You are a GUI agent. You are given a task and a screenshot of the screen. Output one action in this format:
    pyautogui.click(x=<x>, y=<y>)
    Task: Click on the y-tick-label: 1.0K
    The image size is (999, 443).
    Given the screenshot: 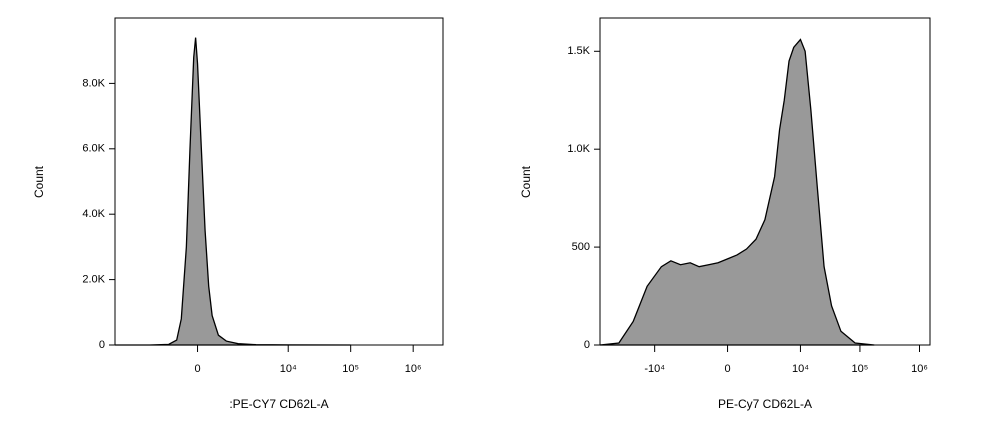 What is the action you would take?
    pyautogui.click(x=578, y=149)
    